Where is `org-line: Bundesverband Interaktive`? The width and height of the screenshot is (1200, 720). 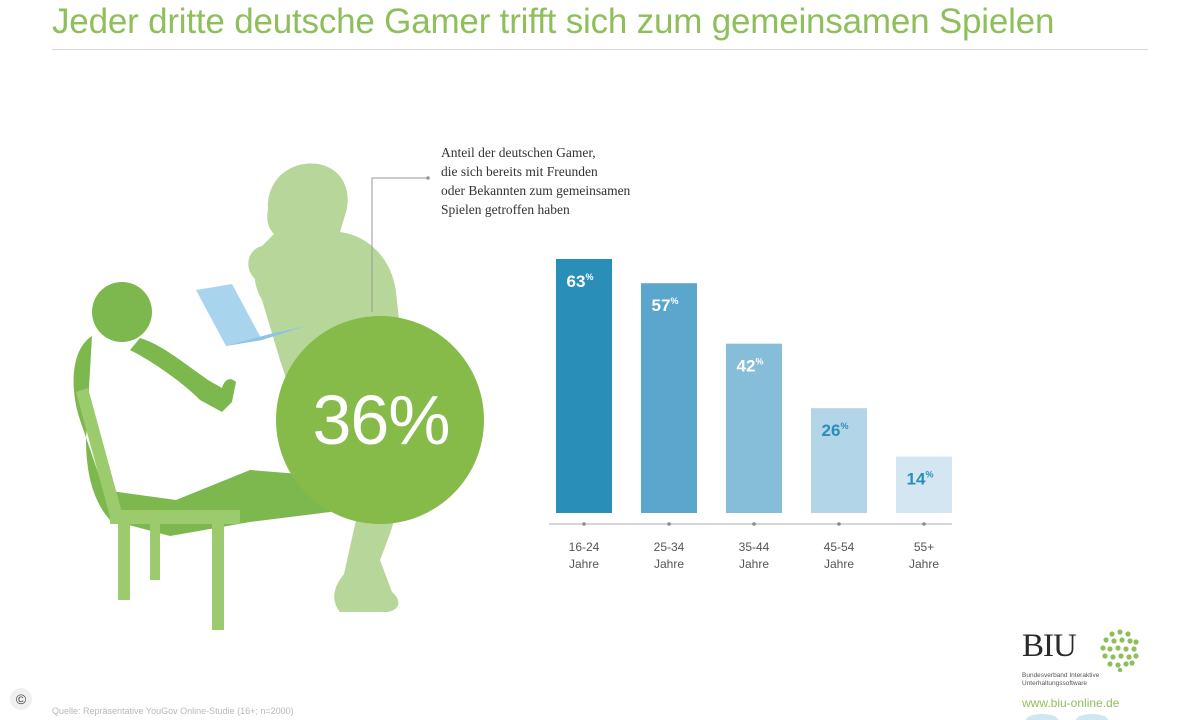
org-line: Bundesverband Interaktive is located at coordinates (1061, 675).